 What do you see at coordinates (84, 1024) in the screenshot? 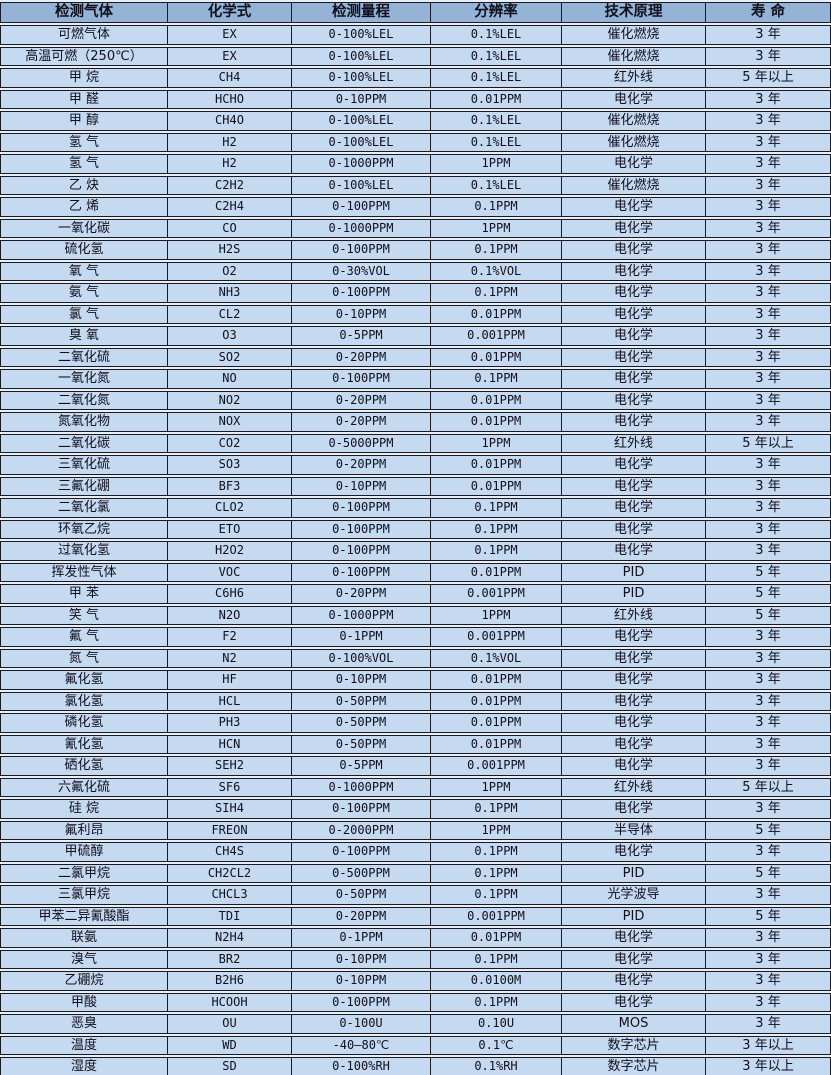
I see `cell-gas-name: 恶臭` at bounding box center [84, 1024].